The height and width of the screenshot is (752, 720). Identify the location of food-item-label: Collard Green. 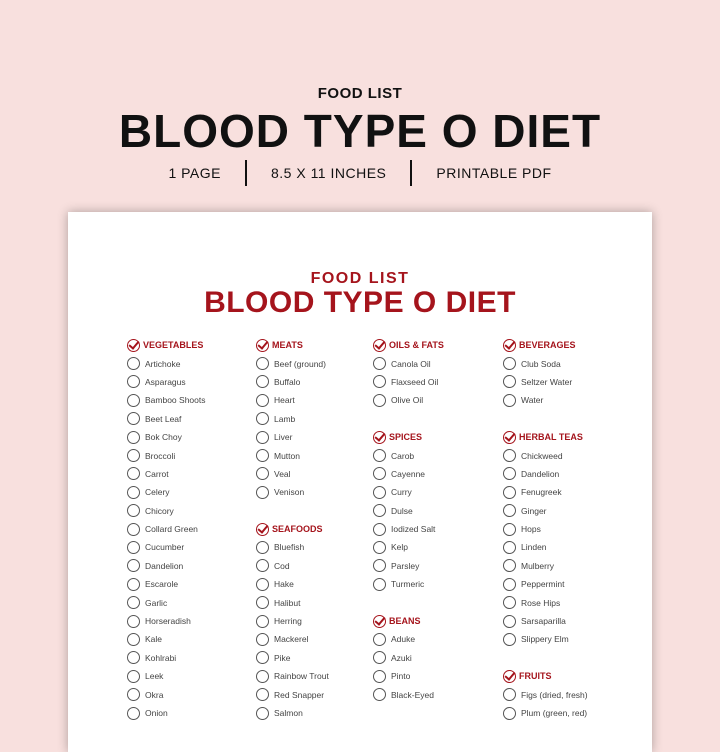
(171, 529).